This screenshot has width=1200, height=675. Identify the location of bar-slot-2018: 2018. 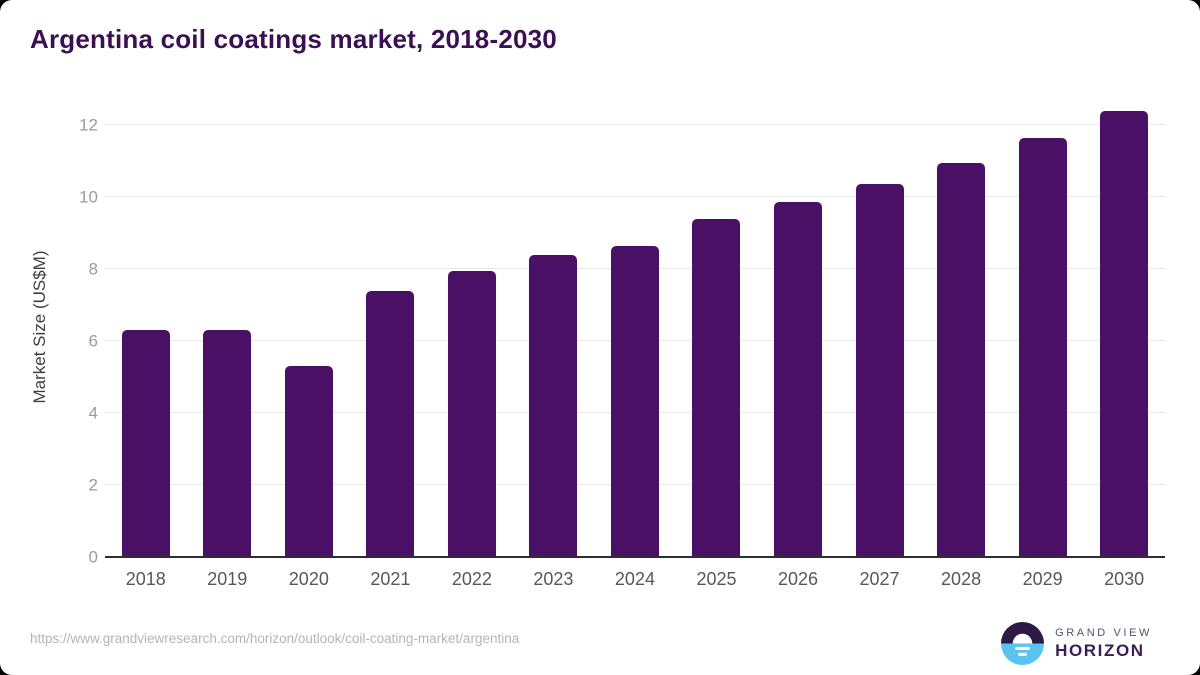
(146, 343).